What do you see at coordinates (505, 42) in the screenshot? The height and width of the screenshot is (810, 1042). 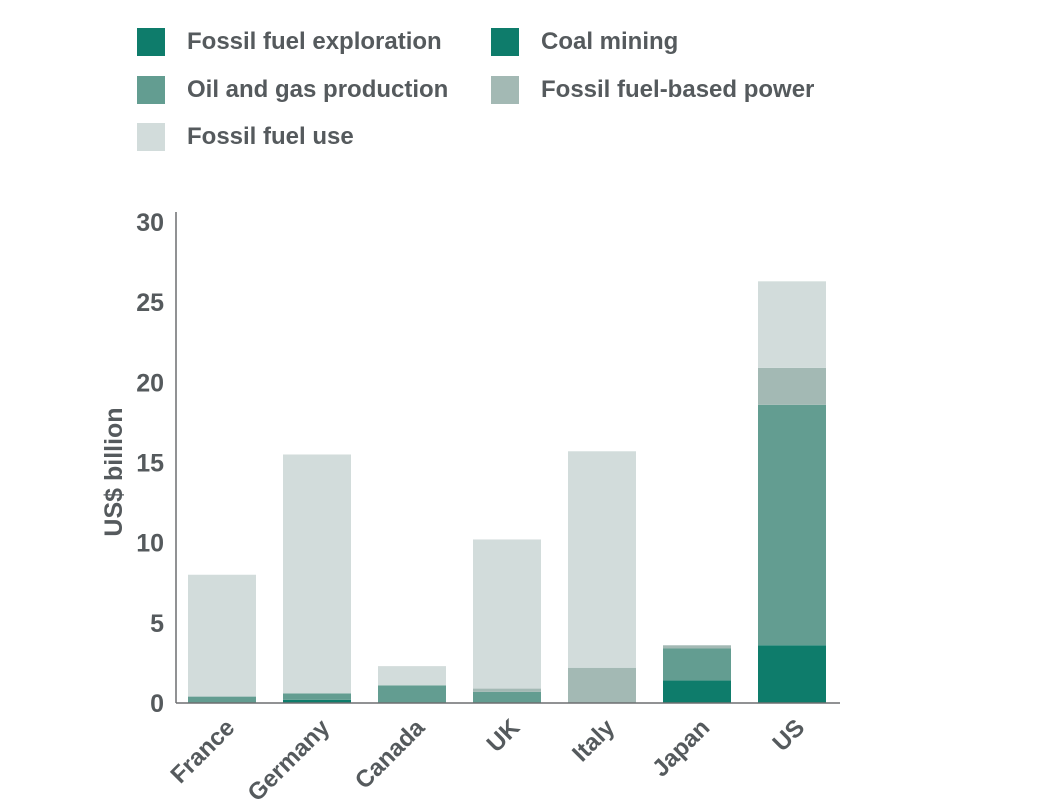 I see `legend-swatch-coal-mining` at bounding box center [505, 42].